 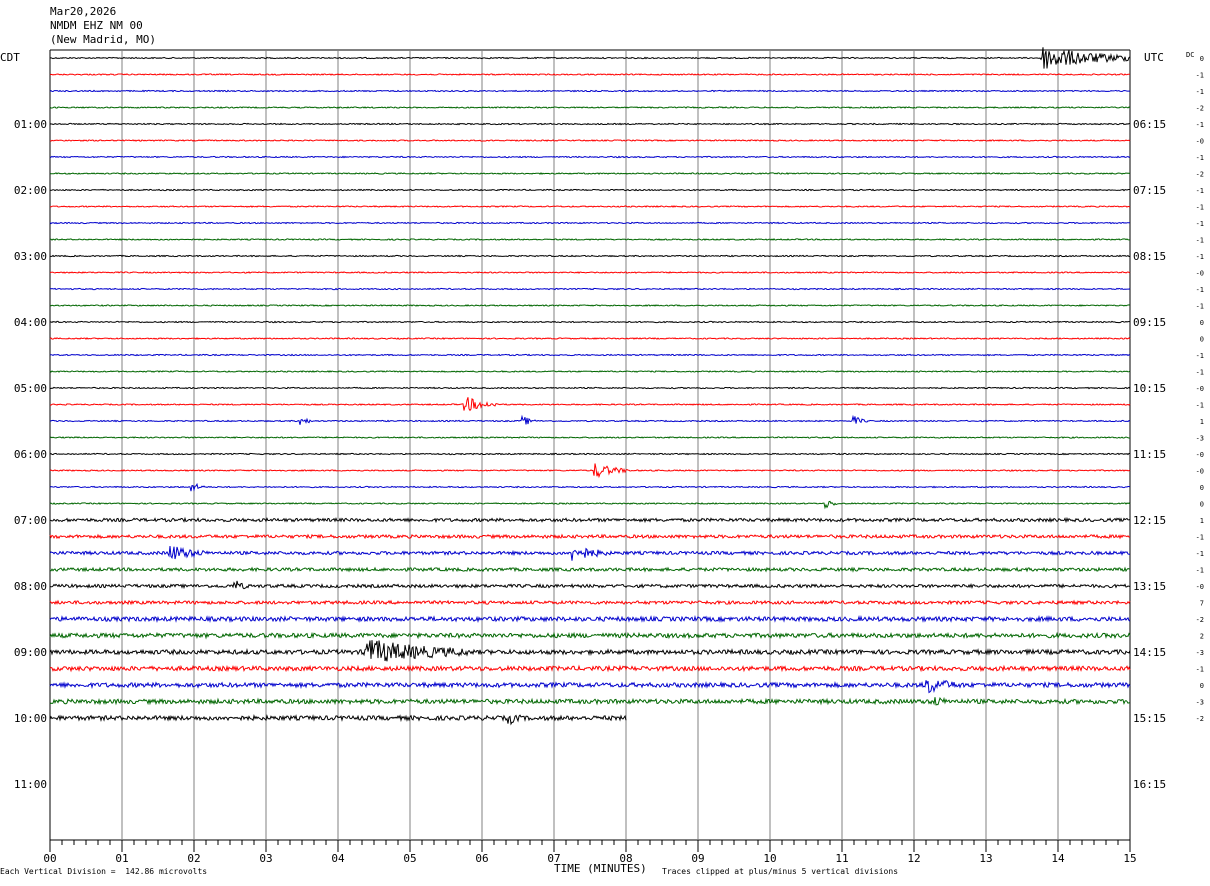 I want to click on cdt-hour-label: 08:00, so click(x=30, y=586).